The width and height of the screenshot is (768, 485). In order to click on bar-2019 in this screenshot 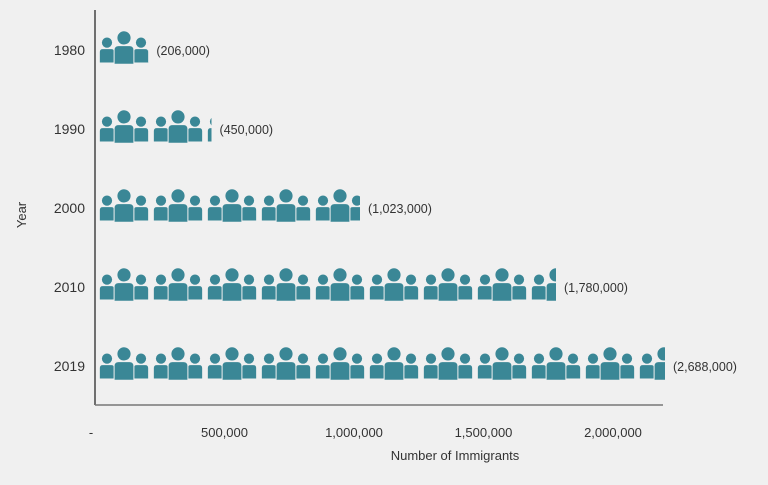, I will do `click(381, 364)`.